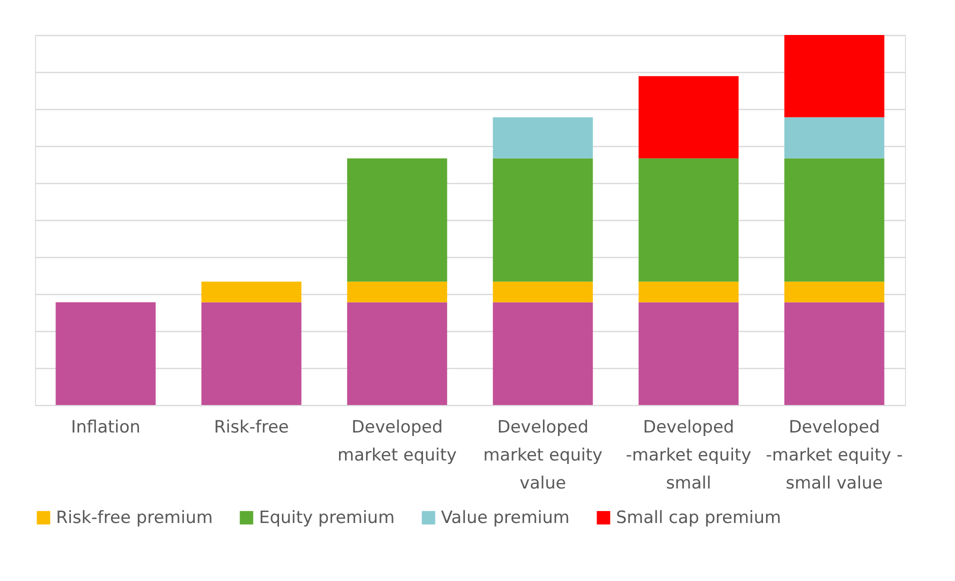 The image size is (955, 581). I want to click on legend-label: Value premium, so click(505, 518).